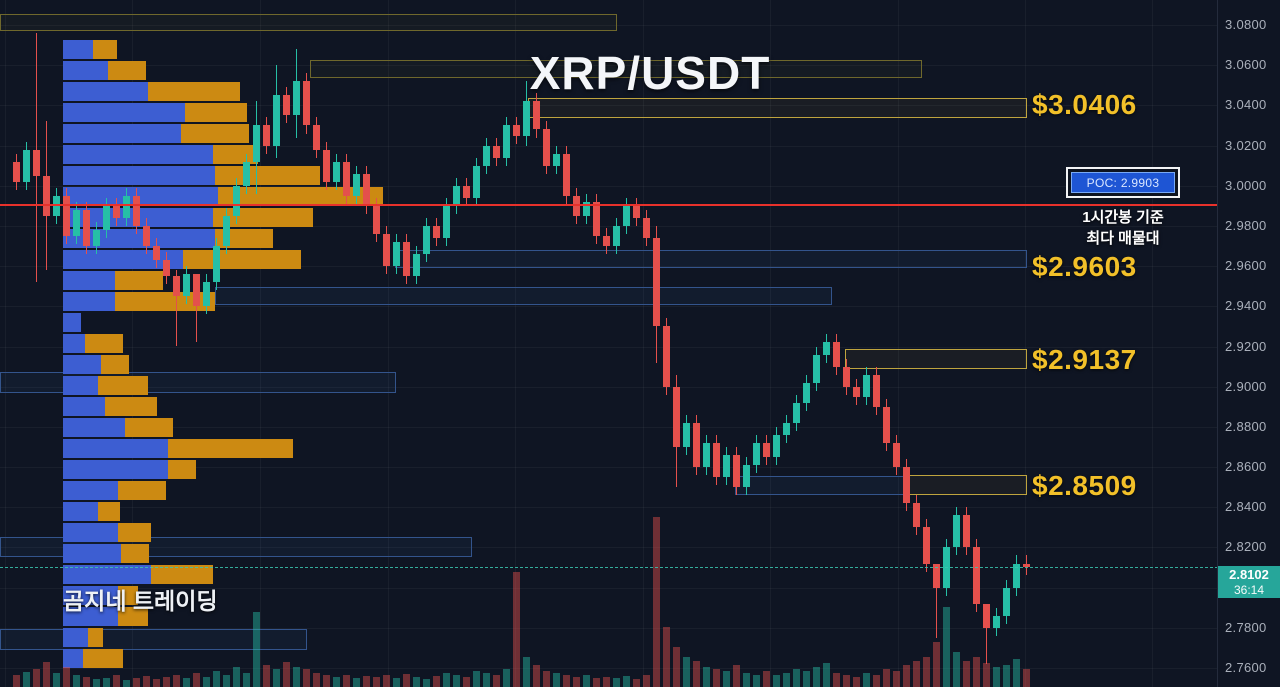  Describe the element at coordinates (1123, 182) in the screenshot. I see `poc-label: POC: 2.9903` at that location.